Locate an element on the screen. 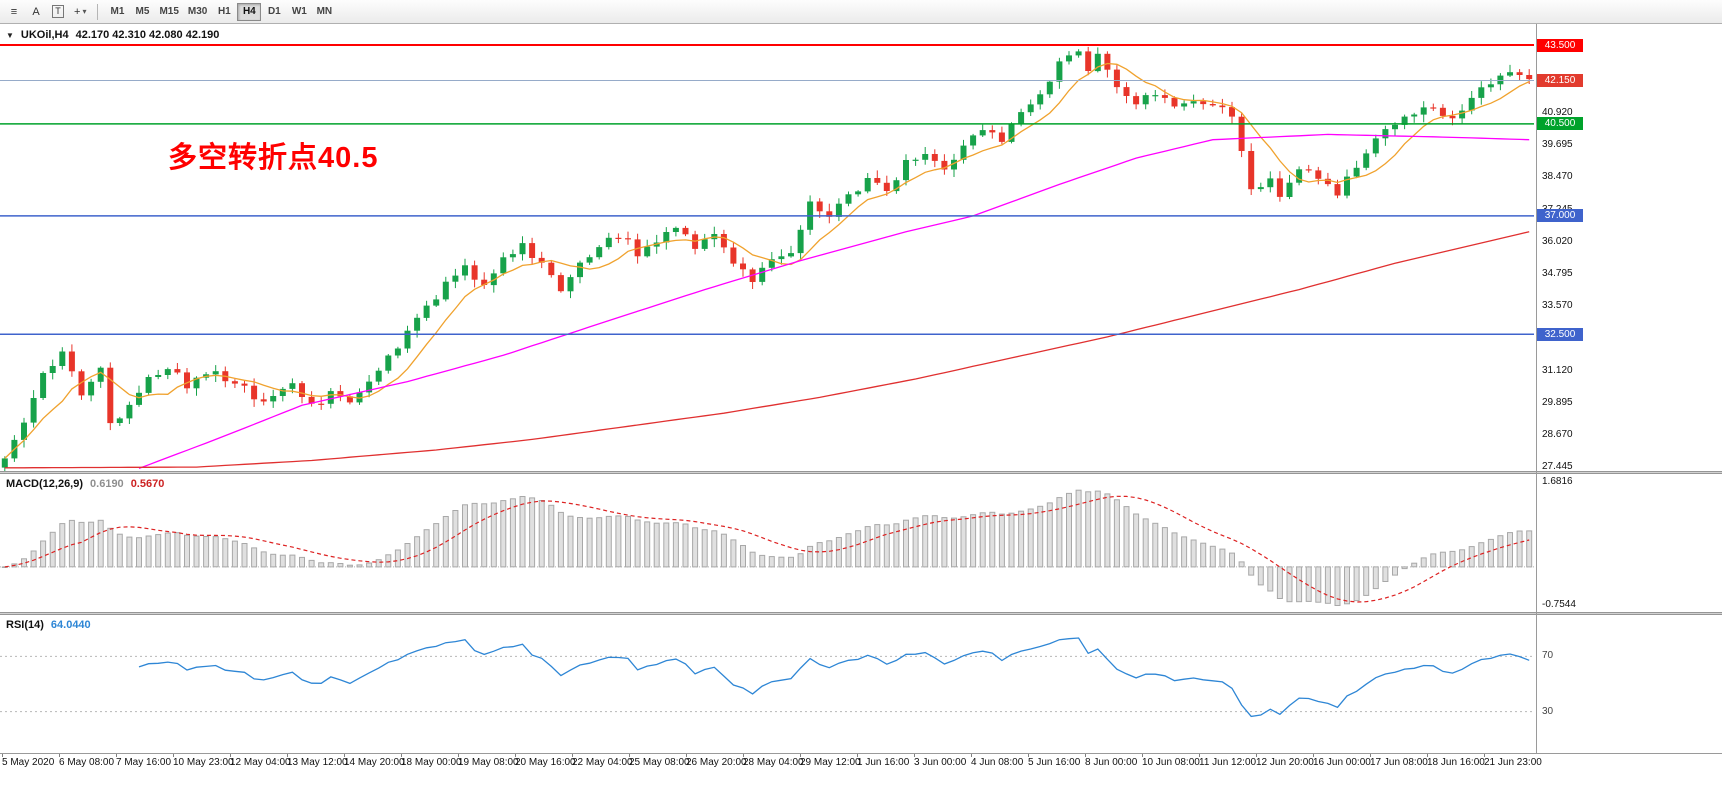  price-badge-resistance: 43.500 is located at coordinates (1560, 45).